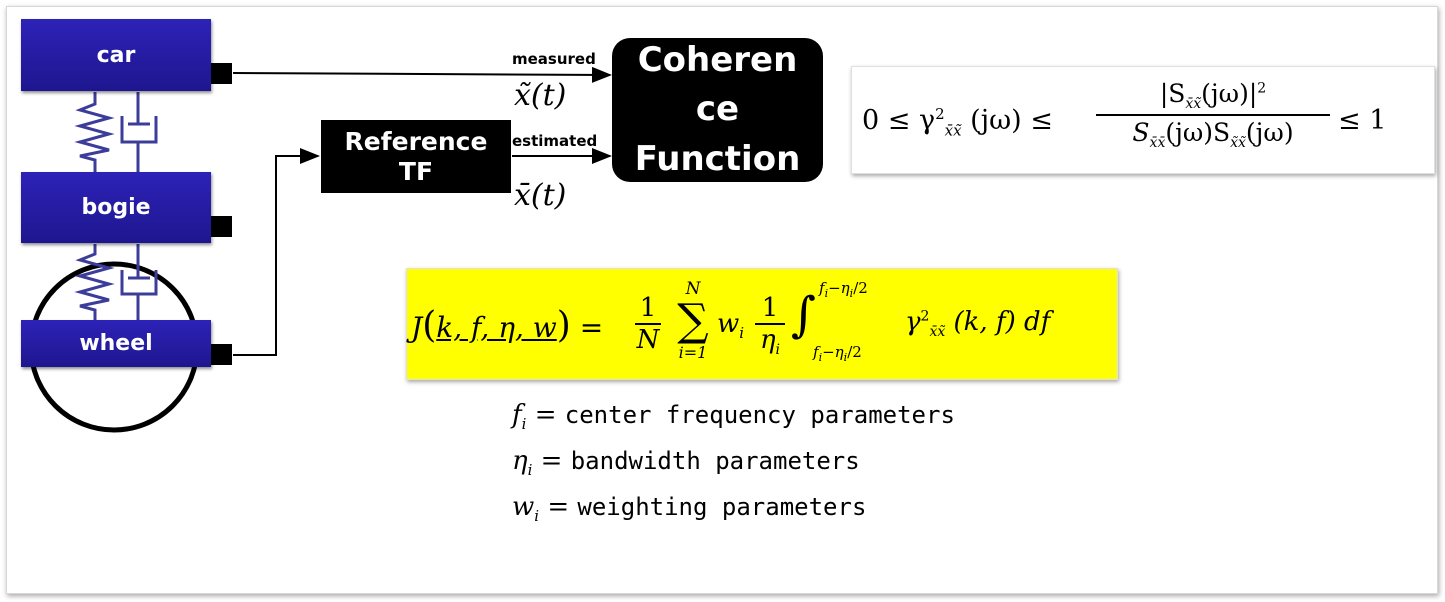 Image resolution: width=1445 pixels, height=602 pixels. What do you see at coordinates (759, 415) in the screenshot?
I see `definition-text: center frequency parameters` at bounding box center [759, 415].